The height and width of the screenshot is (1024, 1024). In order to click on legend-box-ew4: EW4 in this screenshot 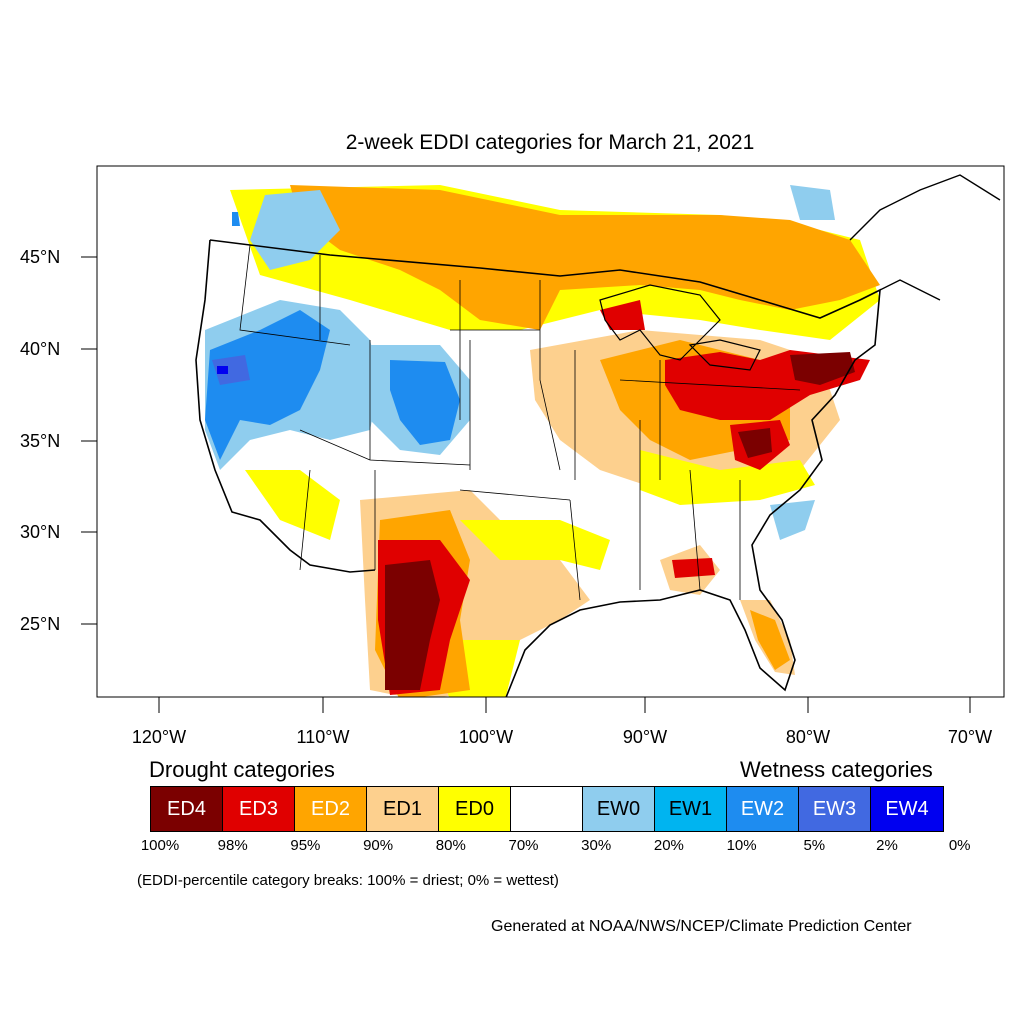, I will do `click(907, 809)`.